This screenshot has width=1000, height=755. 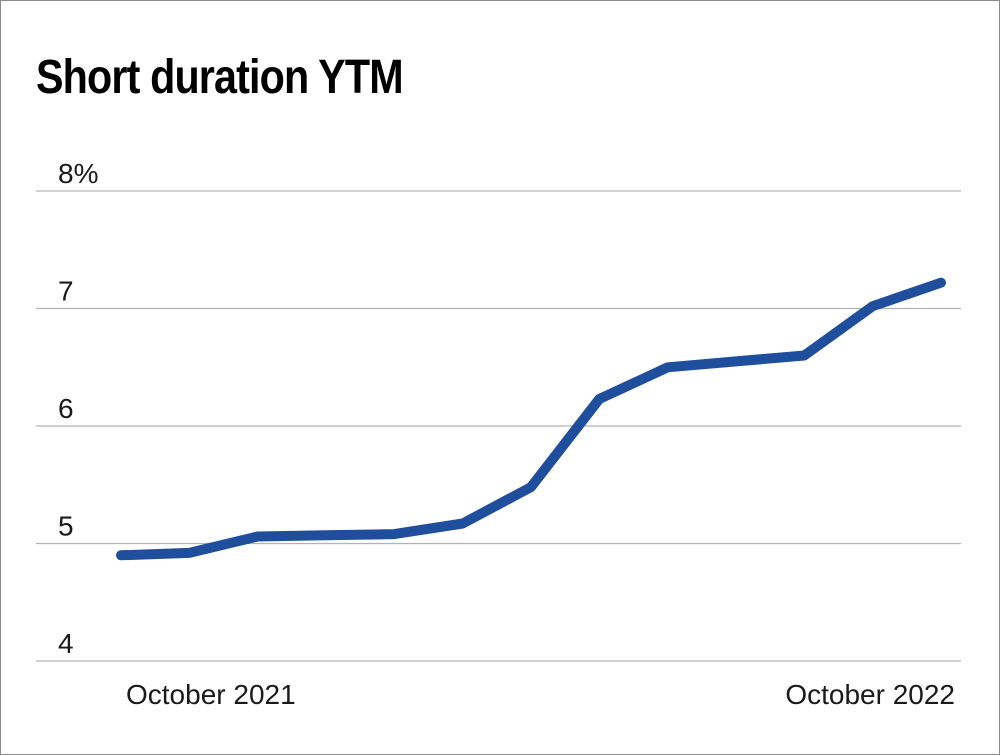 I want to click on y-tick-label: 8%, so click(x=78, y=173).